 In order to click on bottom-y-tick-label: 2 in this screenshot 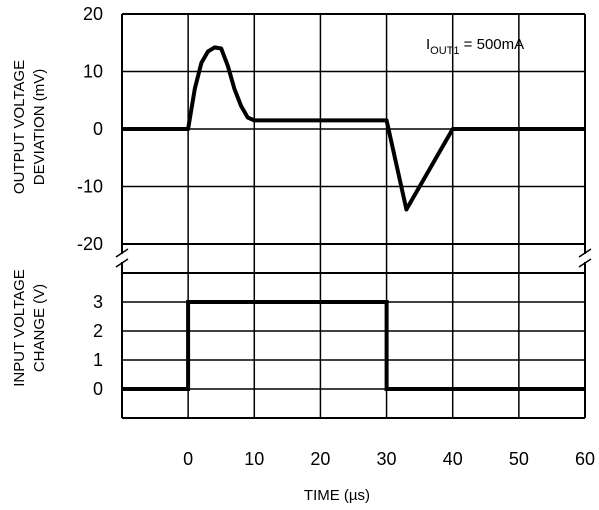, I will do `click(98, 331)`.